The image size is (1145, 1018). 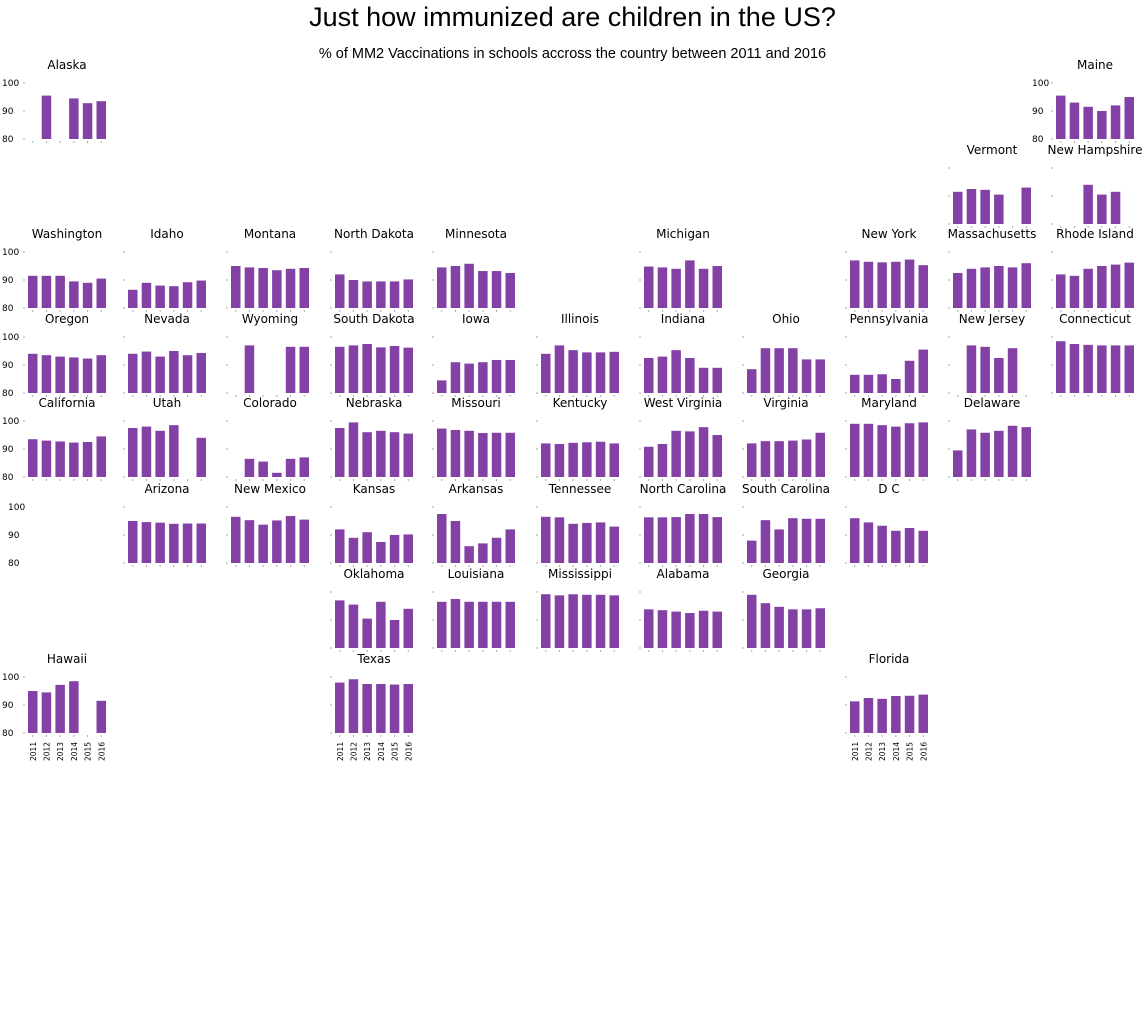 I want to click on bar-nevada-2016, so click(x=201, y=372).